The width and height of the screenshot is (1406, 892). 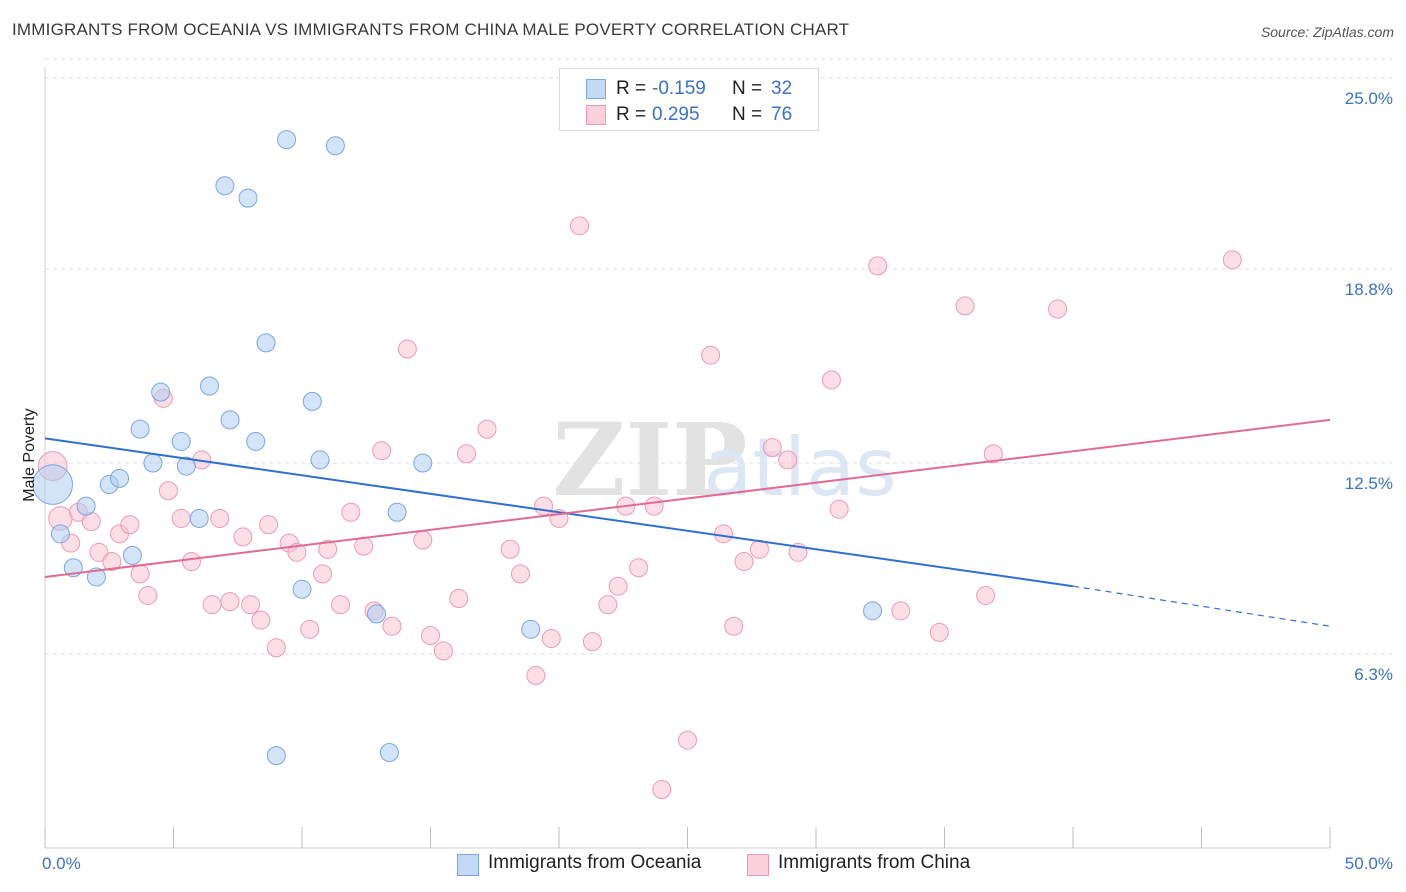 I want to click on legend-r-value: -0.159, so click(x=679, y=88).